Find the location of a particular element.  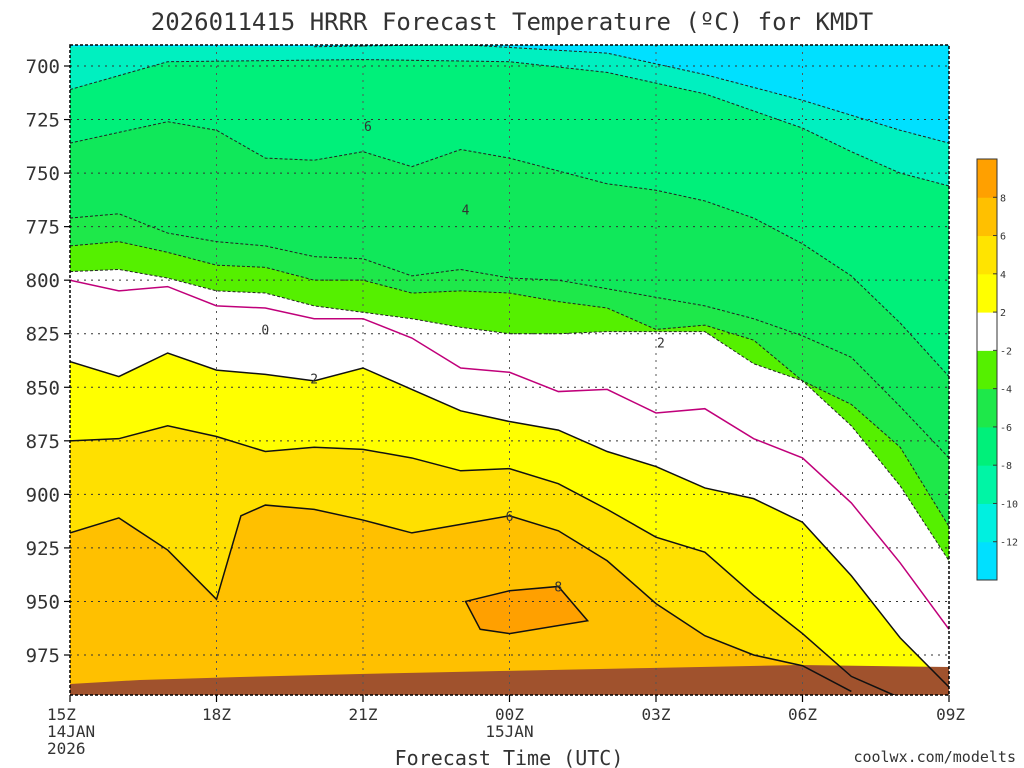

colorbar-label: -4 is located at coordinates (1006, 390).